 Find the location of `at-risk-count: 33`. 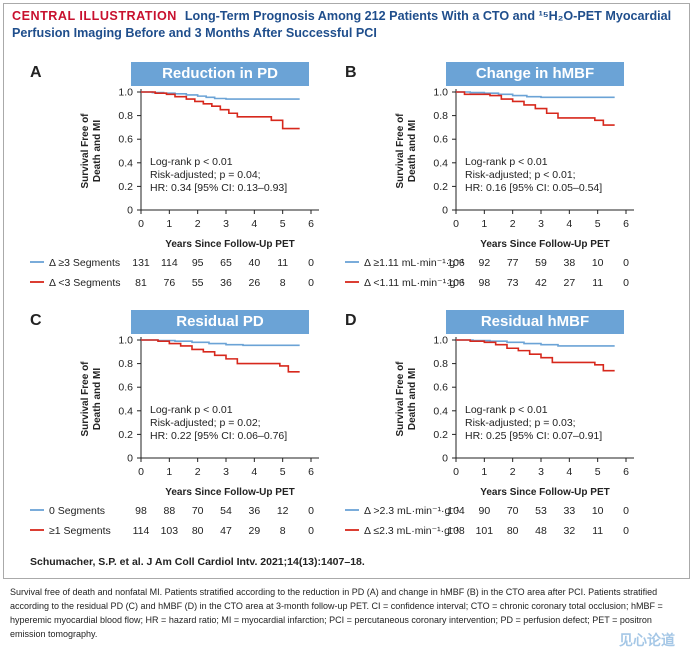

at-risk-count: 33 is located at coordinates (569, 511).